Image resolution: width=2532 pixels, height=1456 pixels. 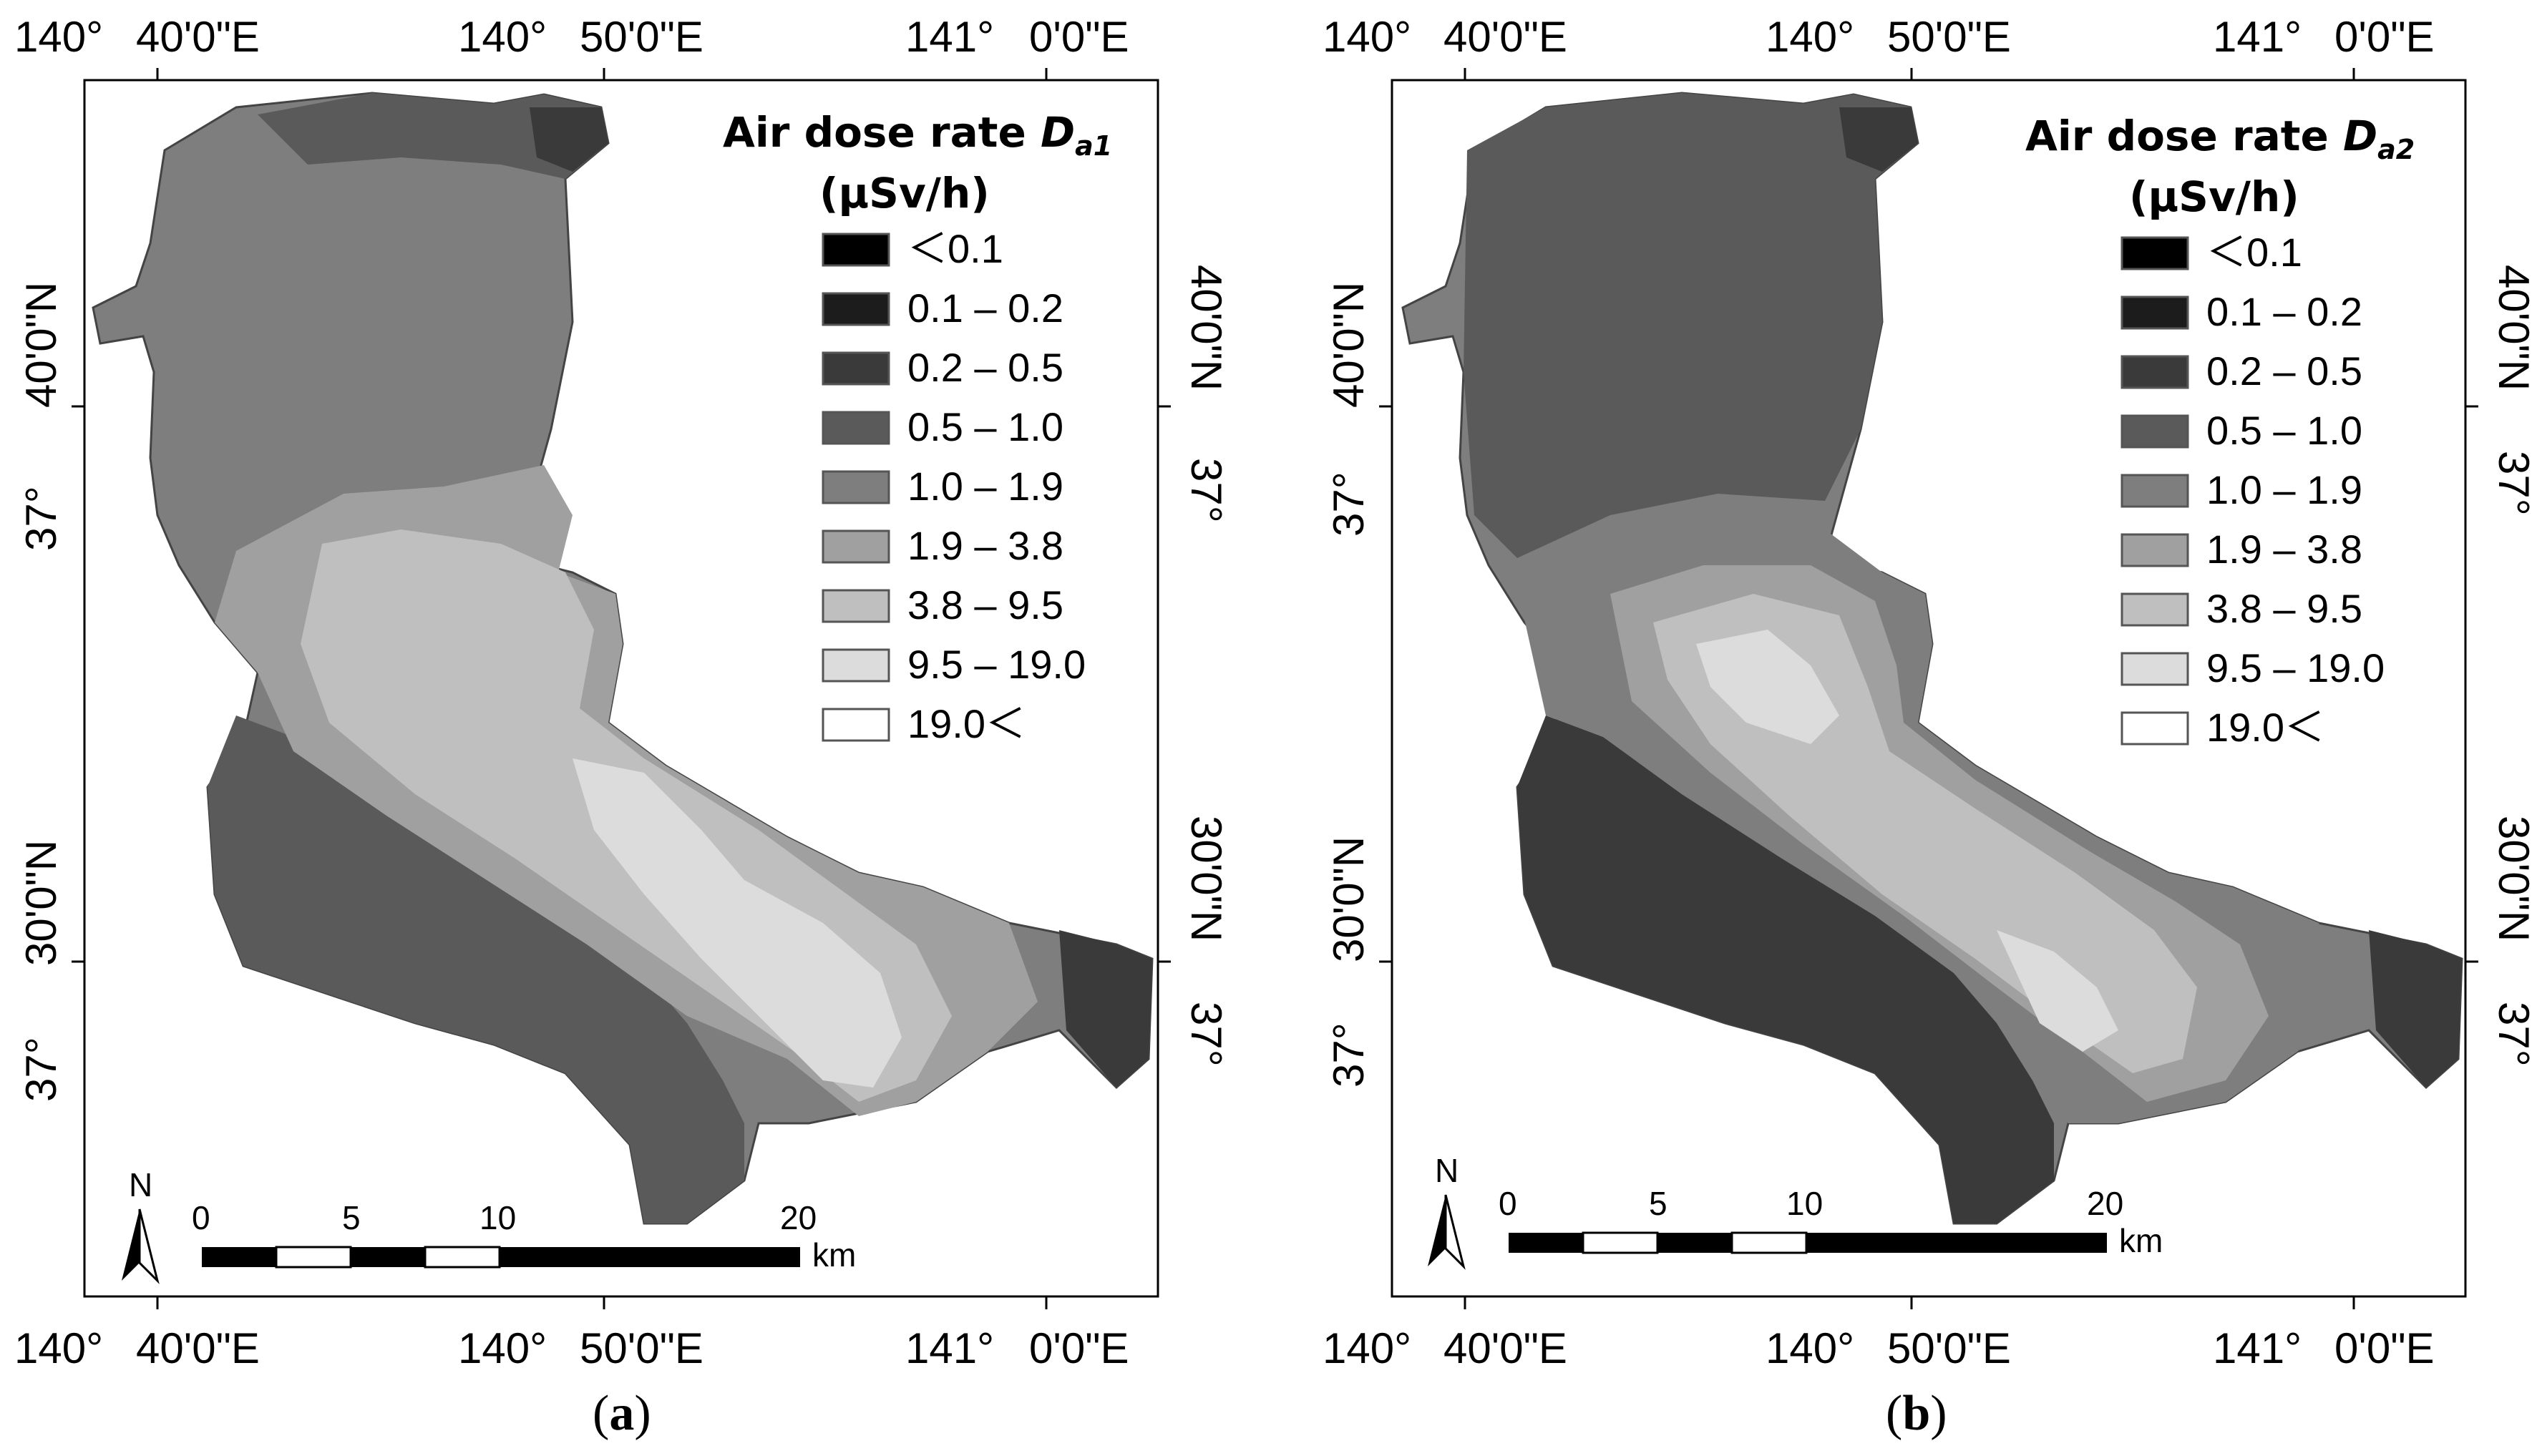 What do you see at coordinates (2141, 1240) in the screenshot?
I see `scale-unit: km` at bounding box center [2141, 1240].